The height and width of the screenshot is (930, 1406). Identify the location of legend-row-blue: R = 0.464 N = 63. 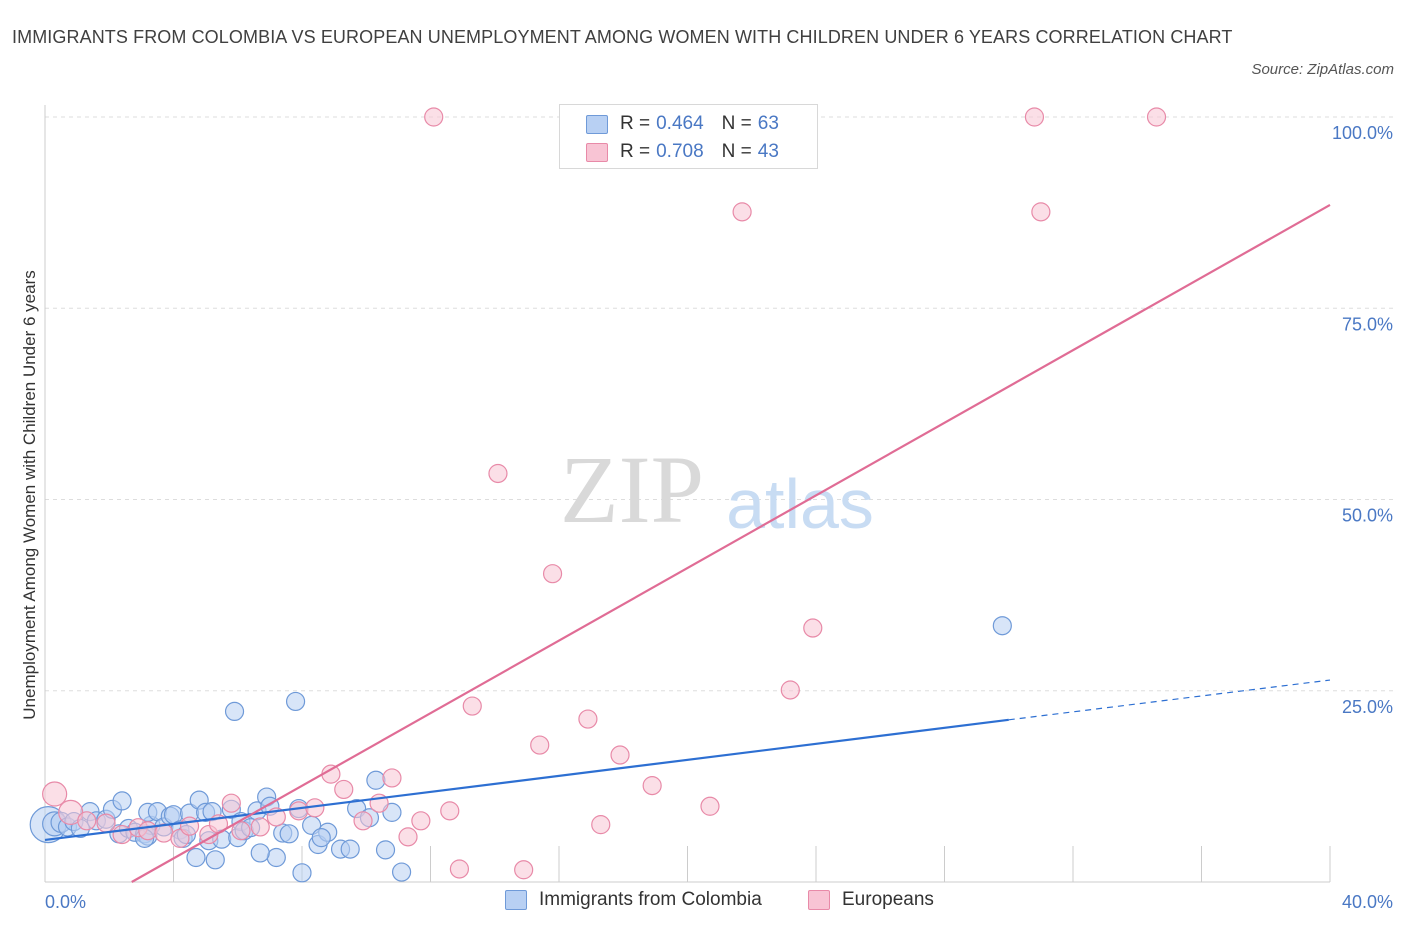
(682, 124).